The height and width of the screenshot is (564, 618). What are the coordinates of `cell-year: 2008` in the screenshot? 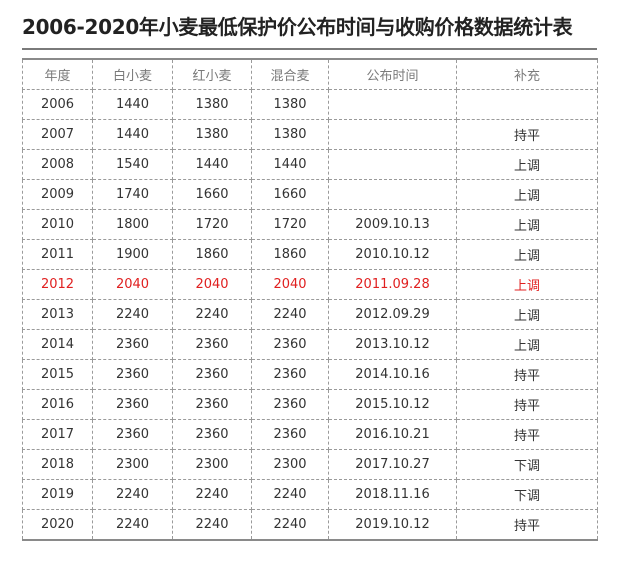 It's located at (57, 164).